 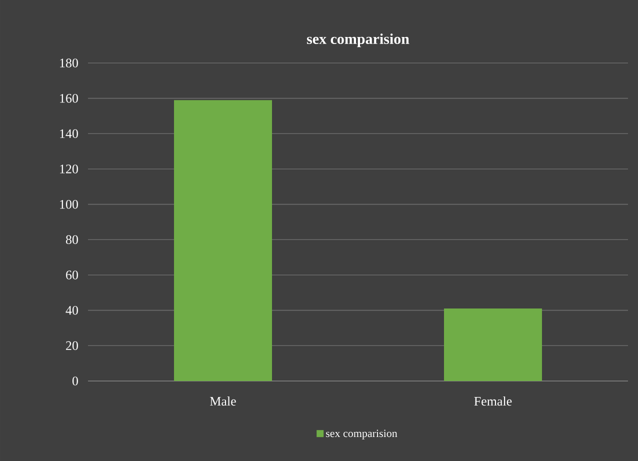 What do you see at coordinates (69, 98) in the screenshot?
I see `y-tick-label: 160` at bounding box center [69, 98].